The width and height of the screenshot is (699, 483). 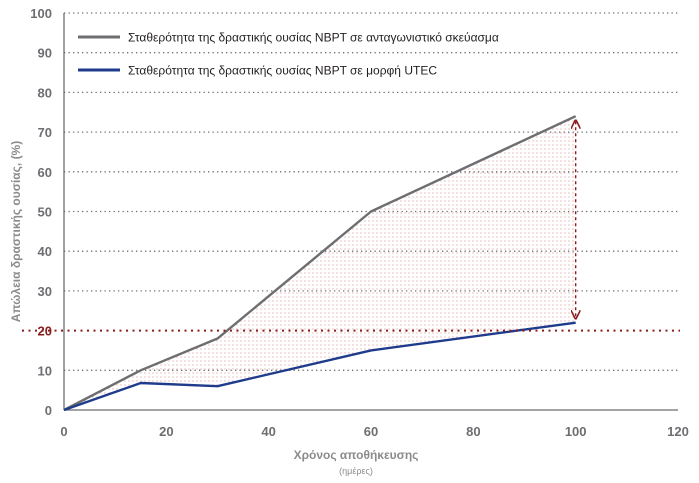 I want to click on y-tick-label: 10, so click(x=45, y=370).